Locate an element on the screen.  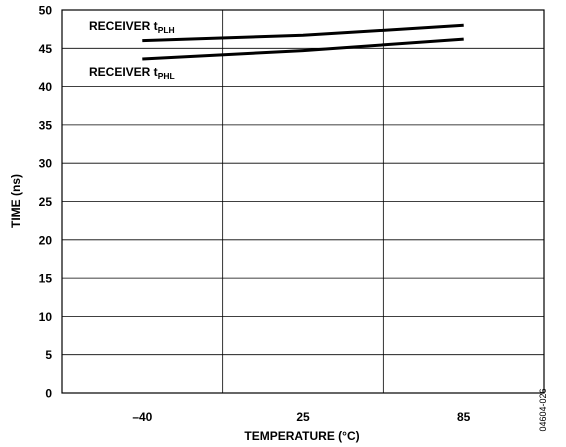
series-lines is located at coordinates (303, 42).